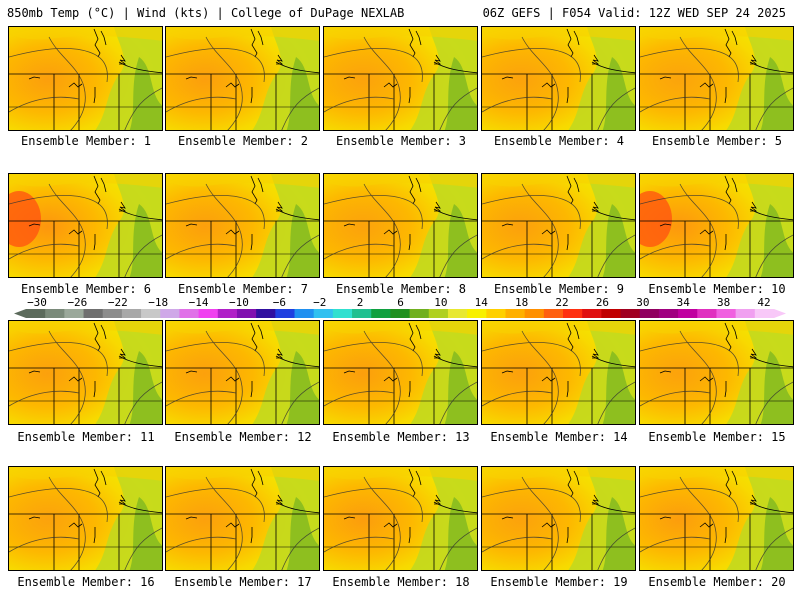  Describe the element at coordinates (77, 302) in the screenshot. I see `colorbar-tick: −26` at that location.